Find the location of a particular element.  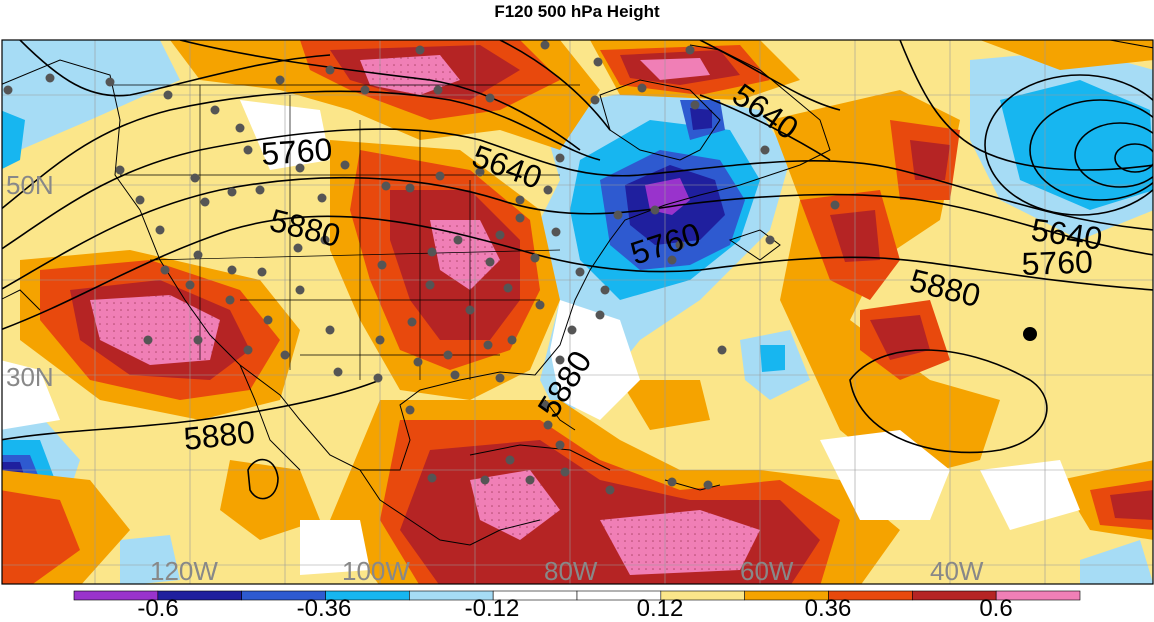

latitude-label: 50N is located at coordinates (30, 185).